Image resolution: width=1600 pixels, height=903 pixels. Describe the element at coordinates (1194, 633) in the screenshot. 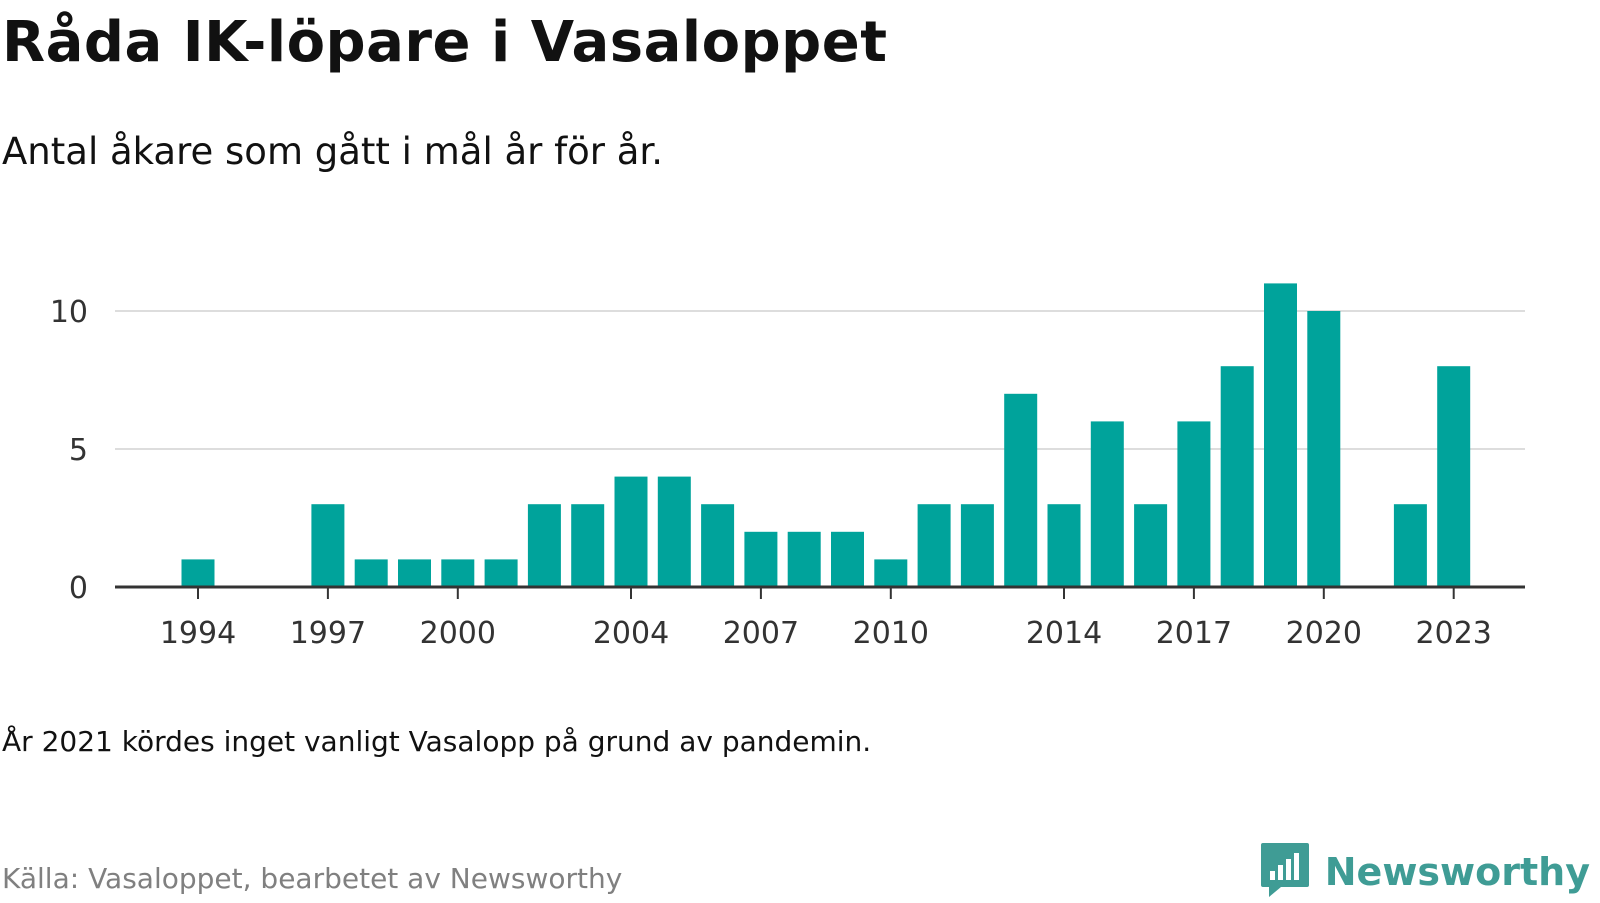

I see `x-tick-label: 2017` at that location.